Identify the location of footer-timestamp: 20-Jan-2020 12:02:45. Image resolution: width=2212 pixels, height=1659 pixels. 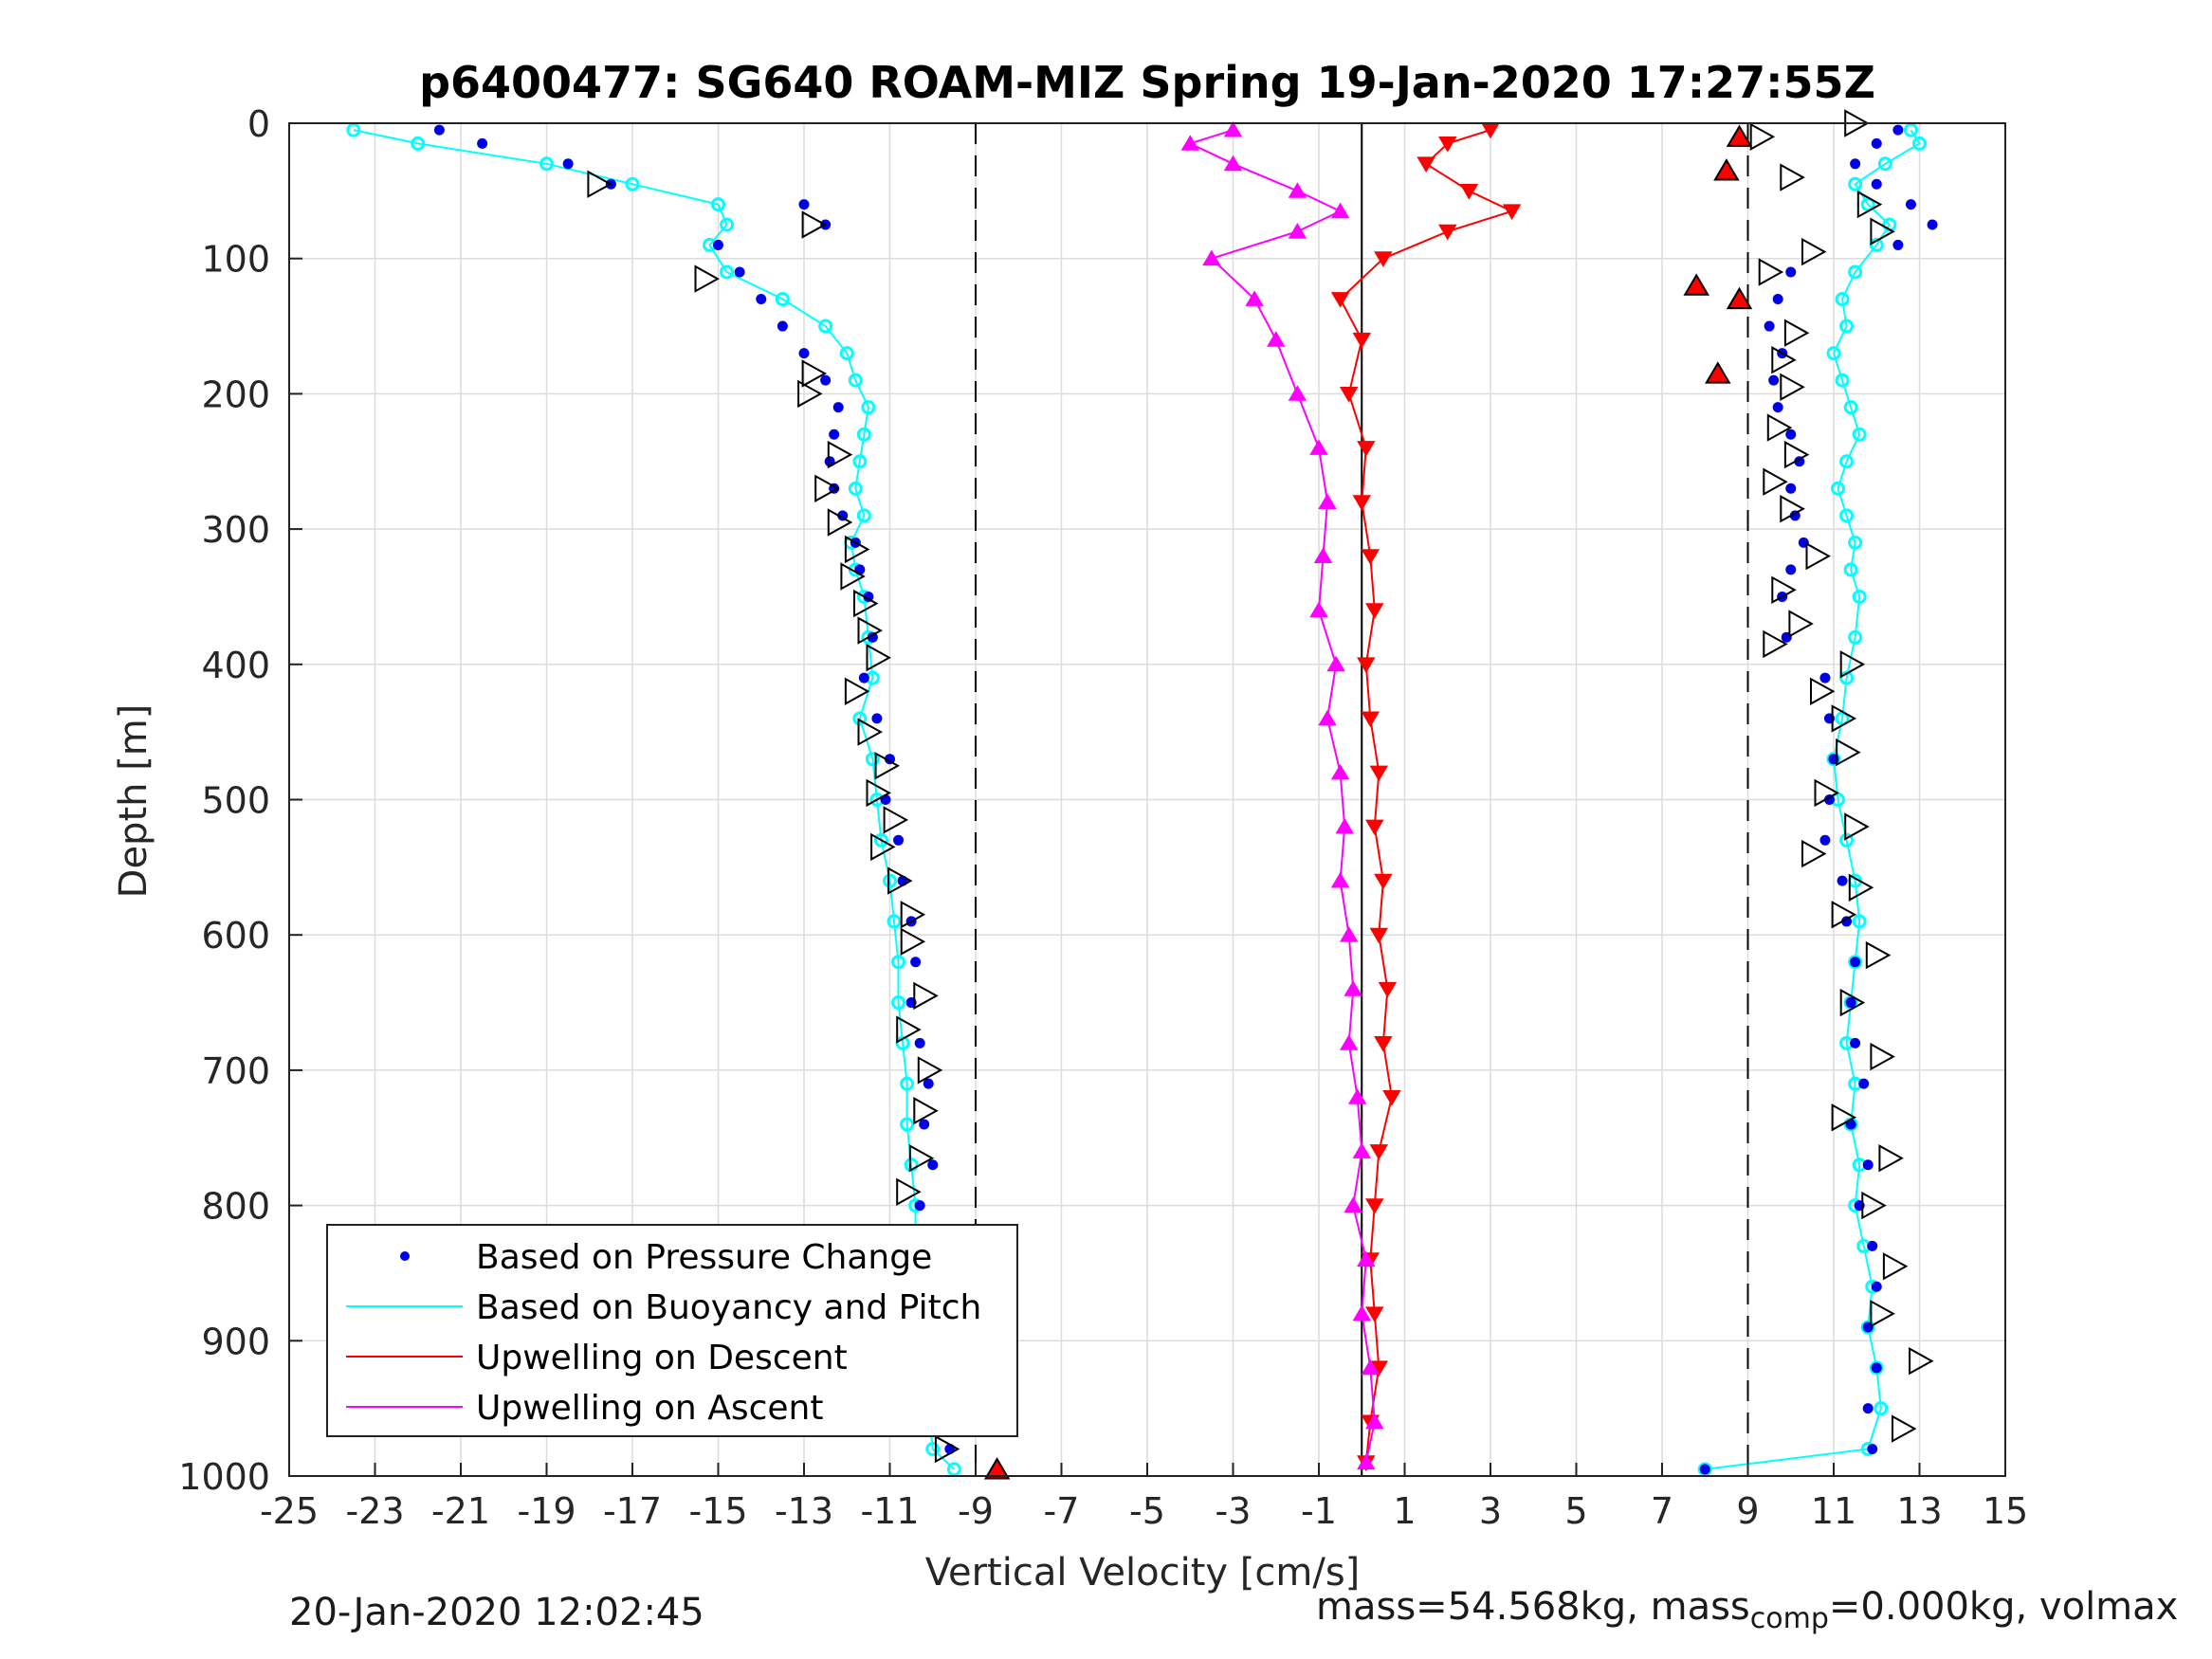
(496, 1612).